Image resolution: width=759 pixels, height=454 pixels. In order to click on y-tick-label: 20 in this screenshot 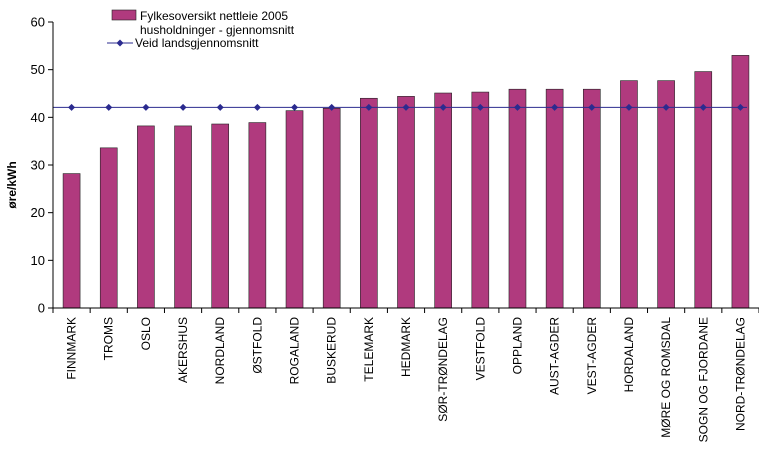, I will do `click(38, 212)`.